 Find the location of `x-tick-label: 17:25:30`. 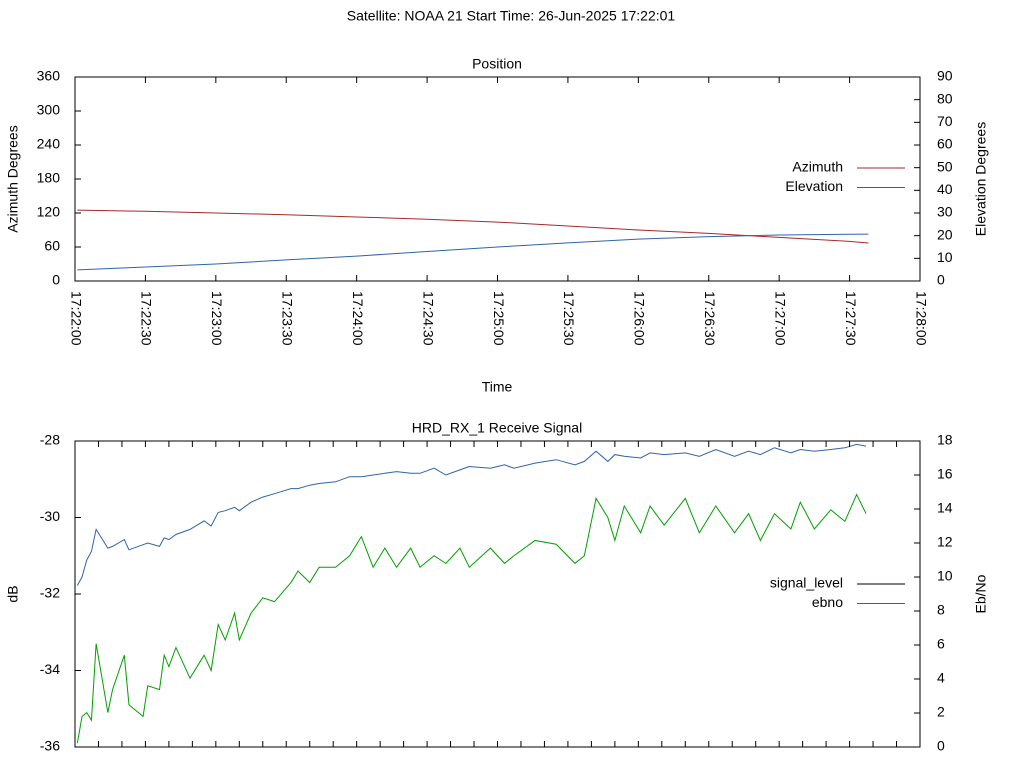

x-tick-label: 17:25:30 is located at coordinates (569, 318).